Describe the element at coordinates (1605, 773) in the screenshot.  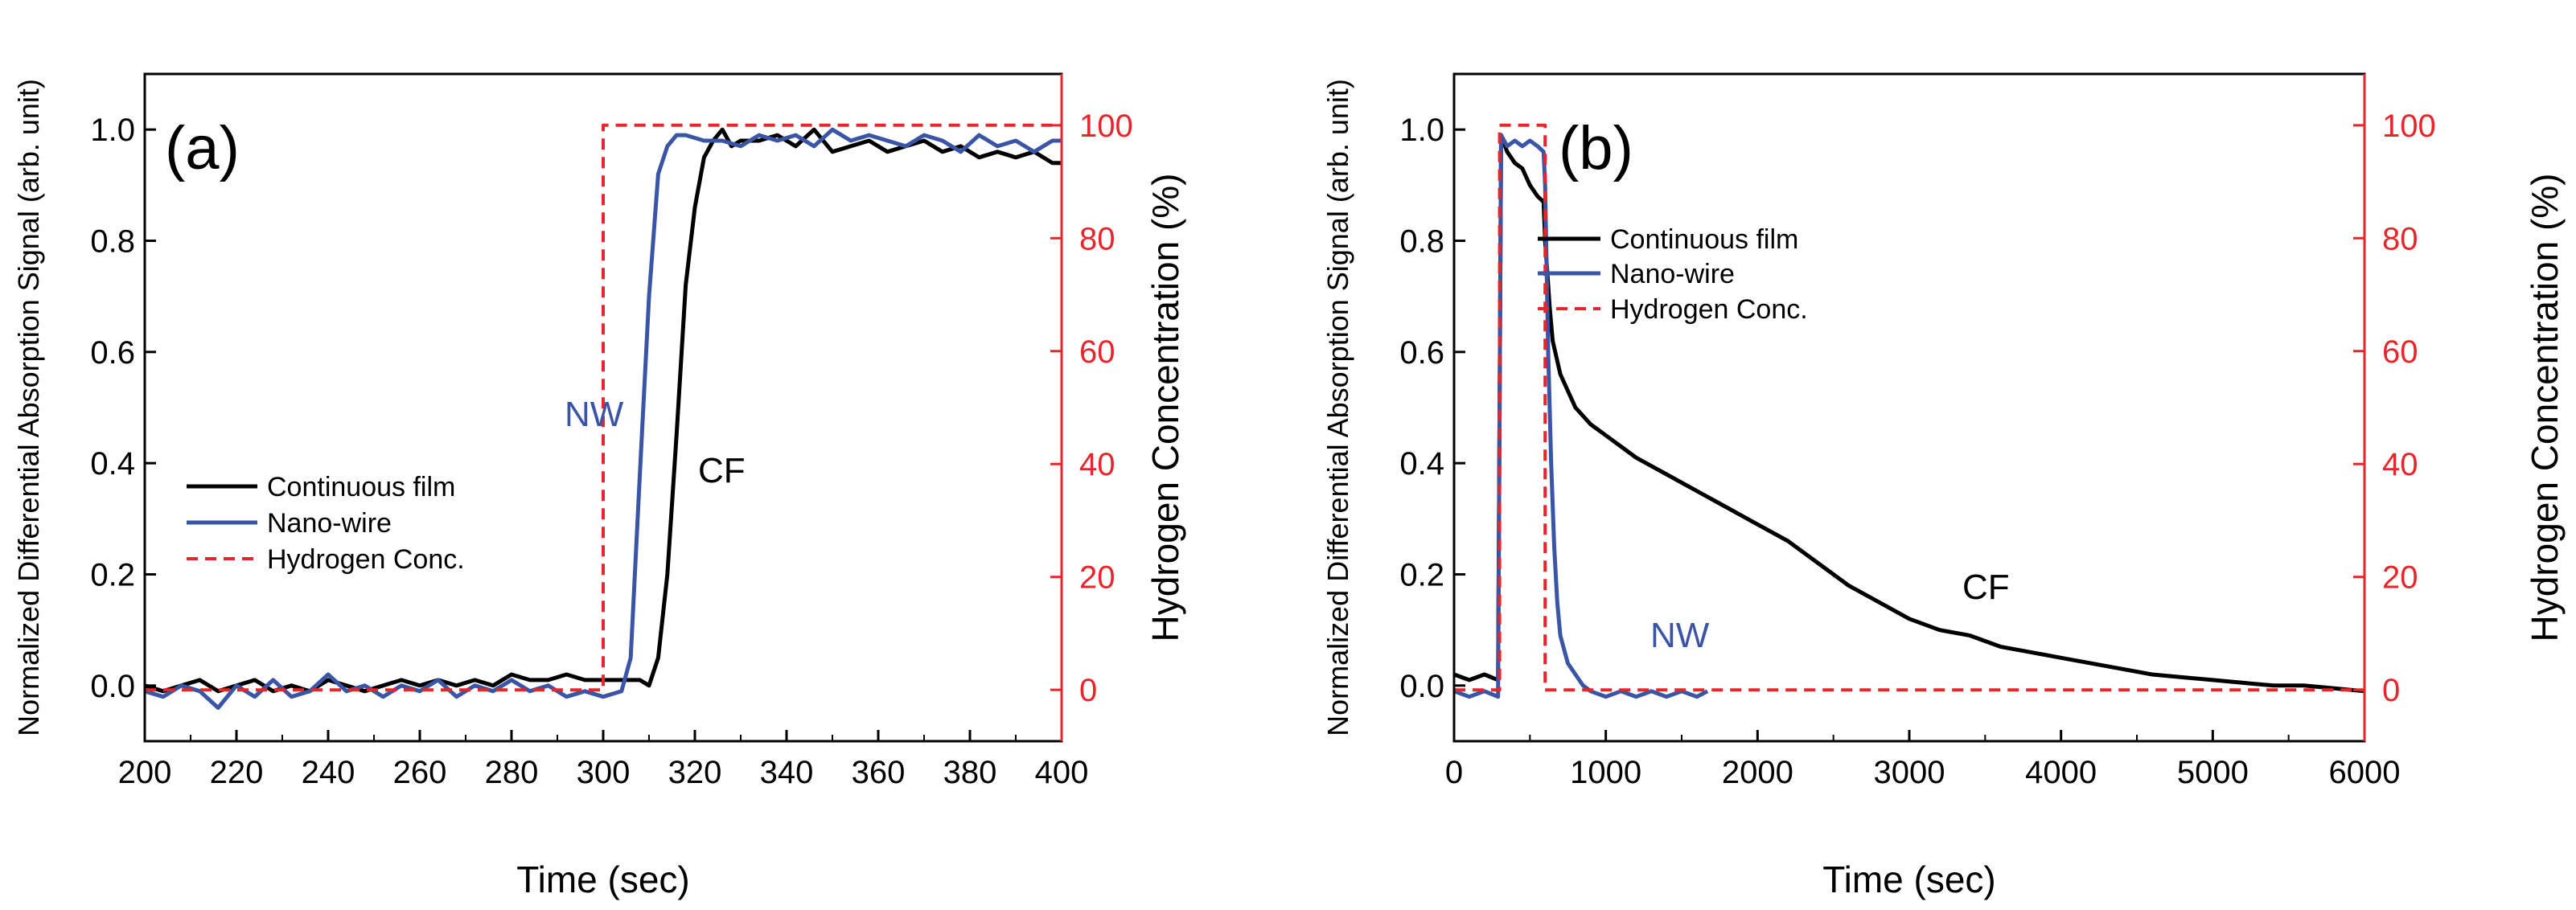
I see `x-tick-label: 1000` at that location.